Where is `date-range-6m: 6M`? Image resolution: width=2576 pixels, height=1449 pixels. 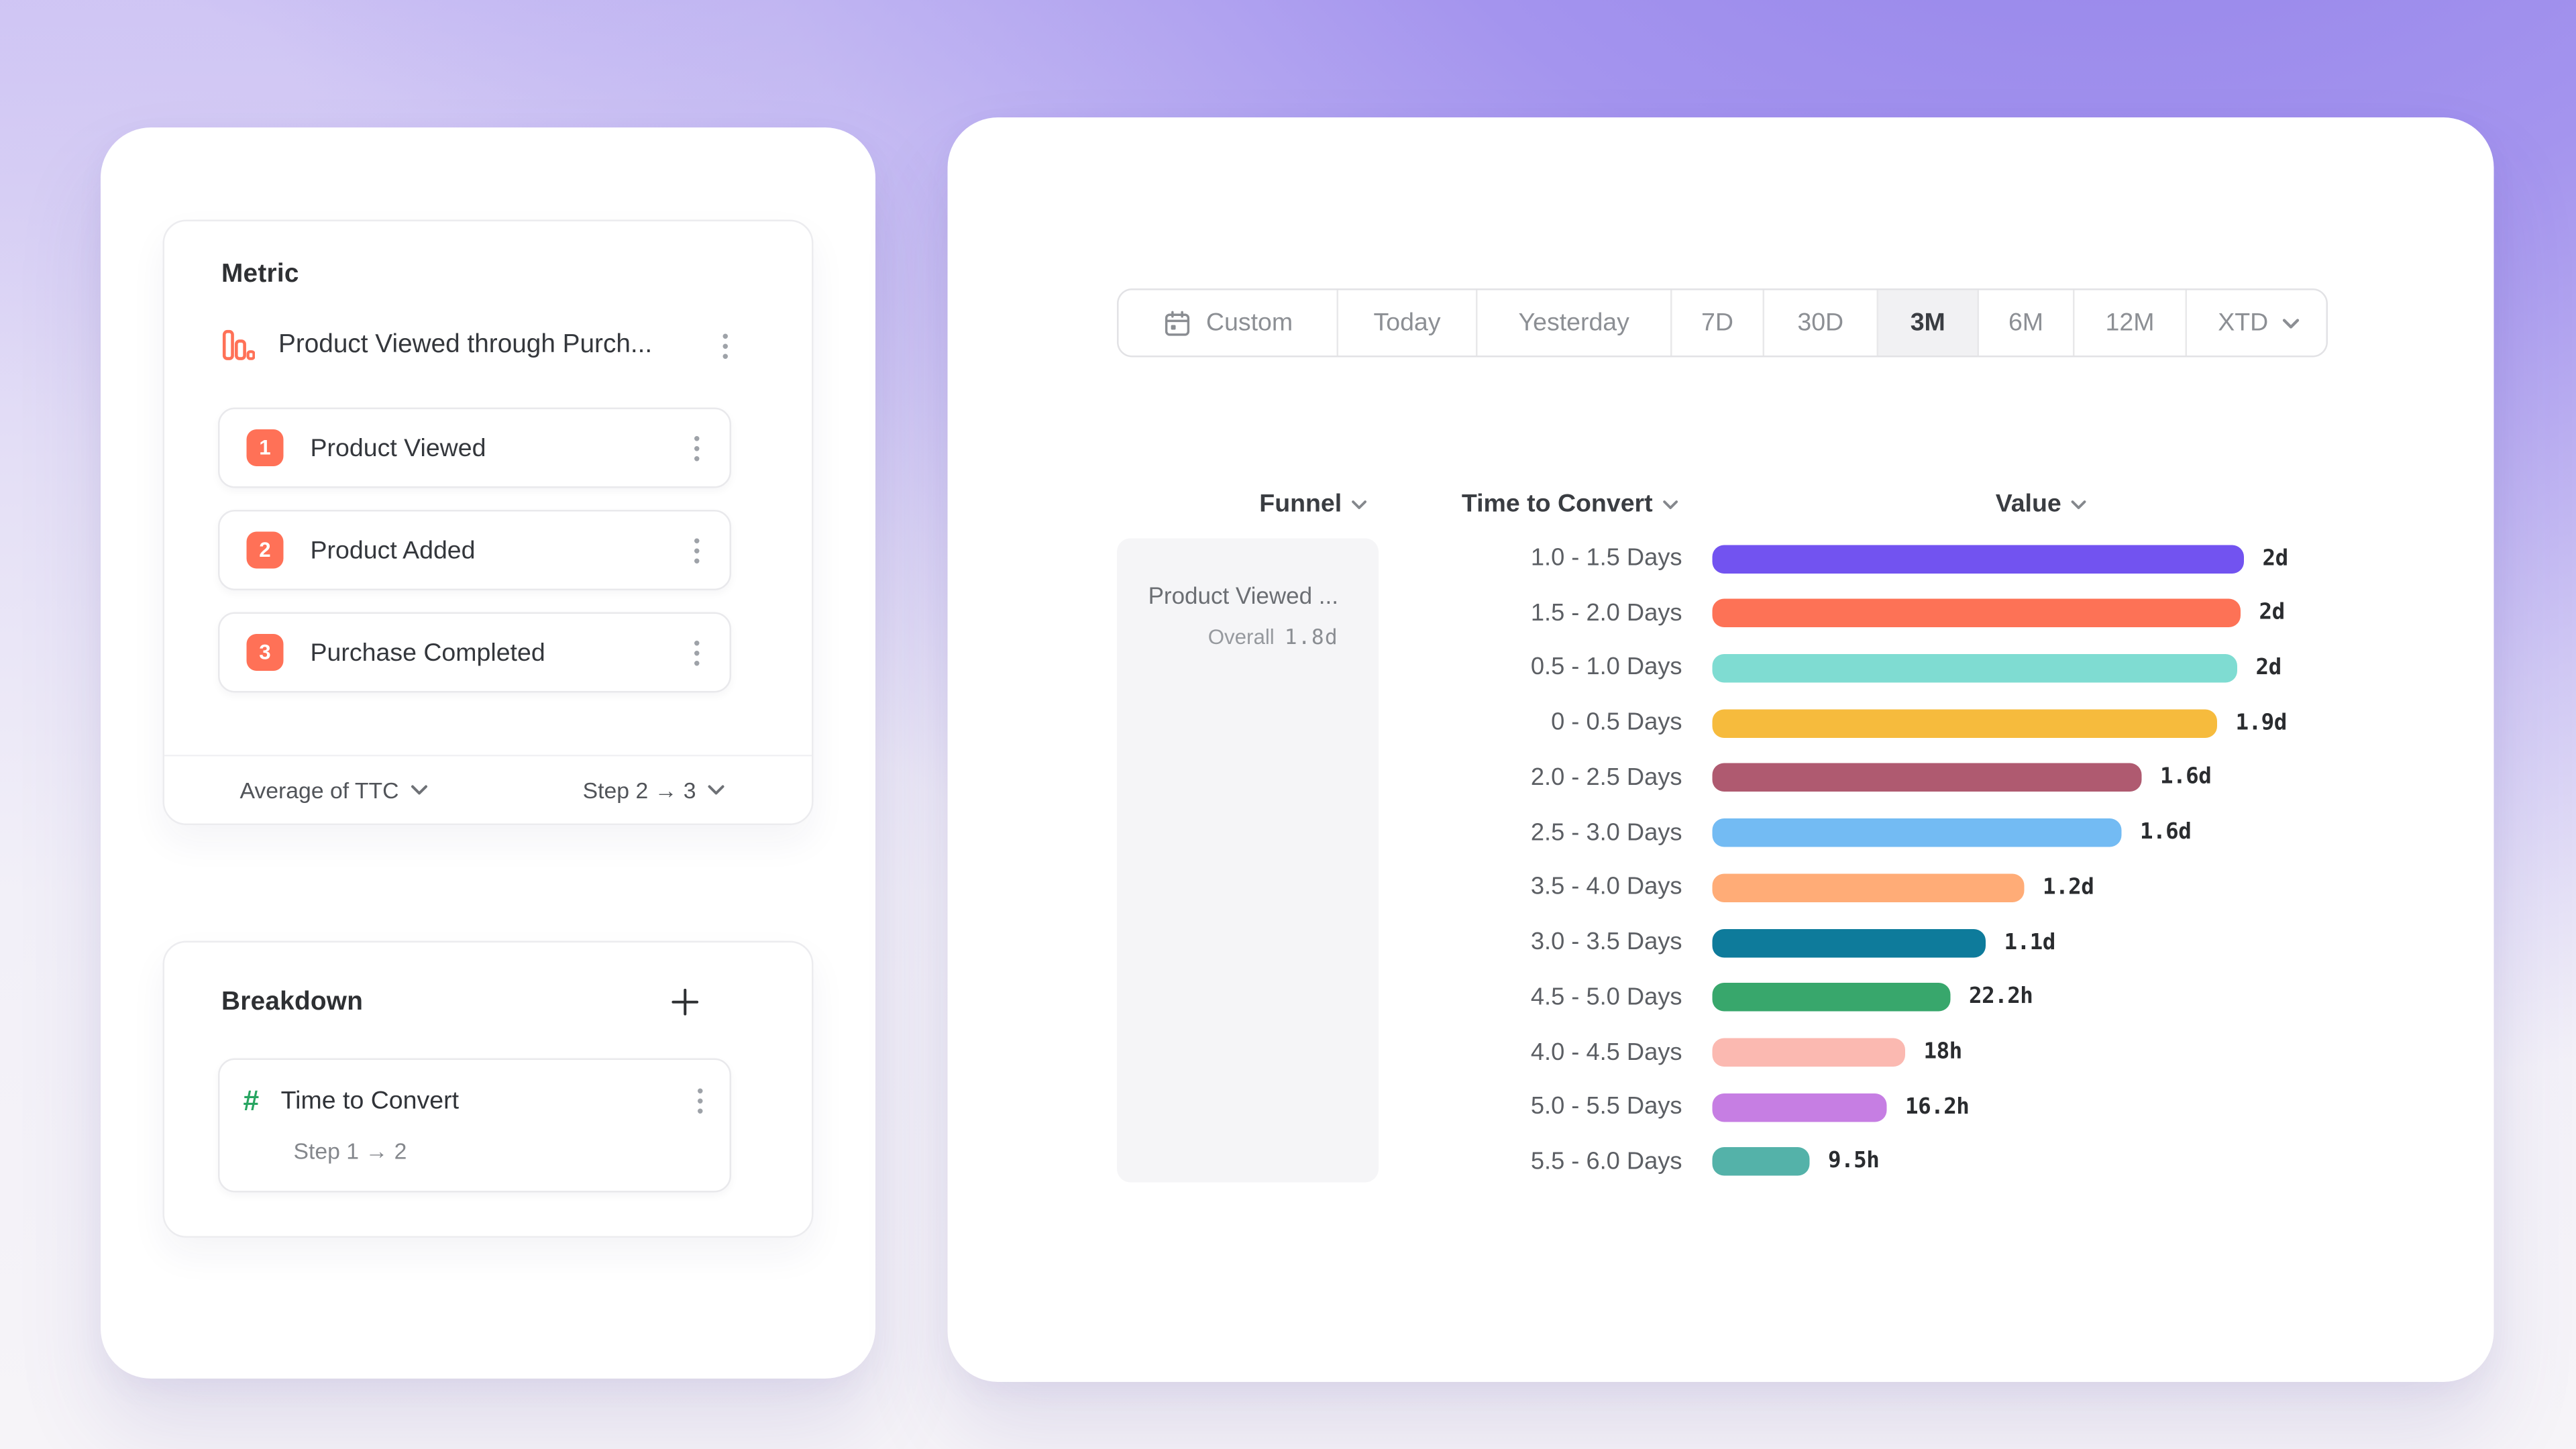
date-range-6m: 6M is located at coordinates (2027, 323).